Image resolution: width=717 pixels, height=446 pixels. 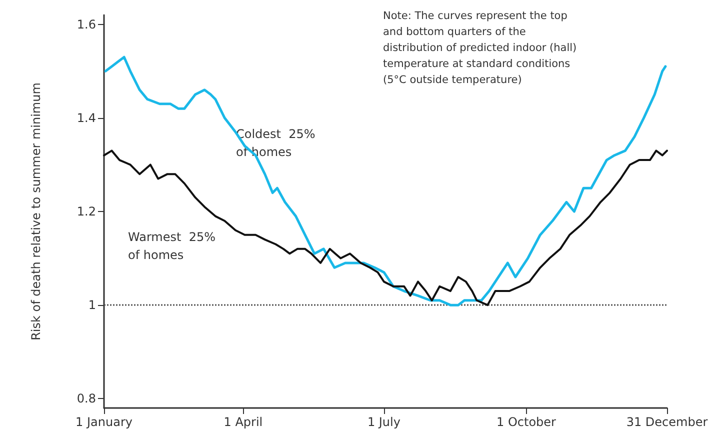 What do you see at coordinates (383, 422) in the screenshot?
I see `x-tick-label: 1 July` at bounding box center [383, 422].